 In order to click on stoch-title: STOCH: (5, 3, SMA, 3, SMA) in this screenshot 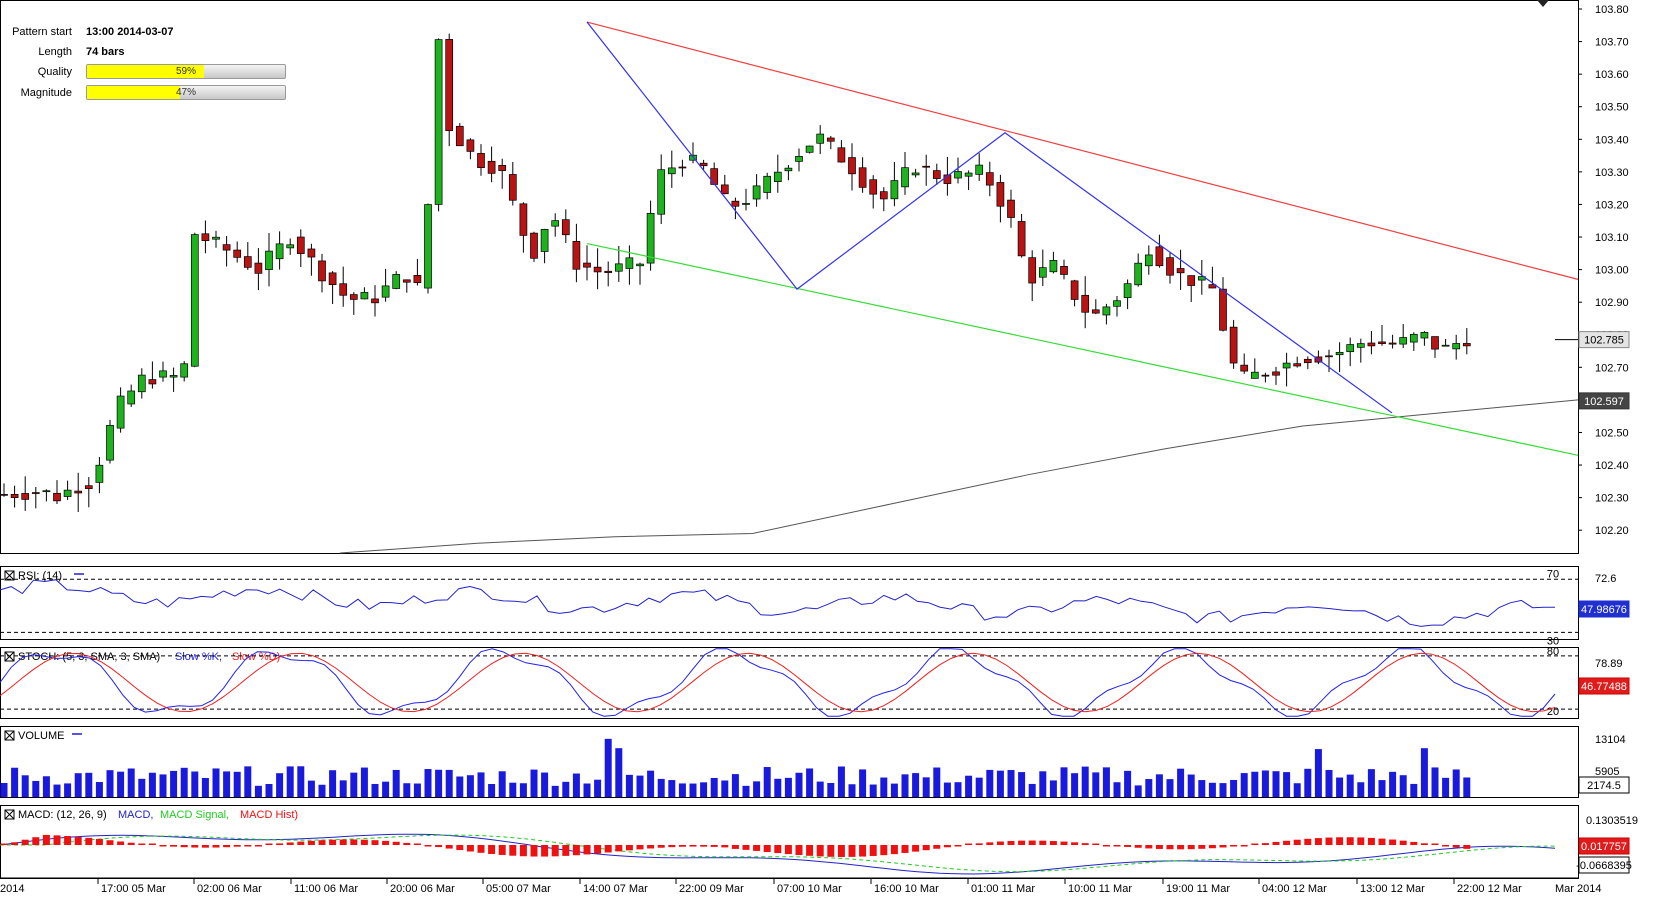, I will do `click(89, 657)`.